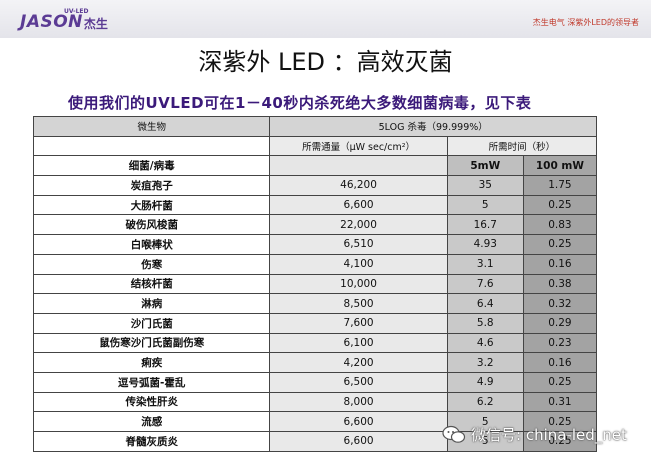 The image size is (651, 465). What do you see at coordinates (485, 185) in the screenshot?
I see `time-5mw: 35` at bounding box center [485, 185].